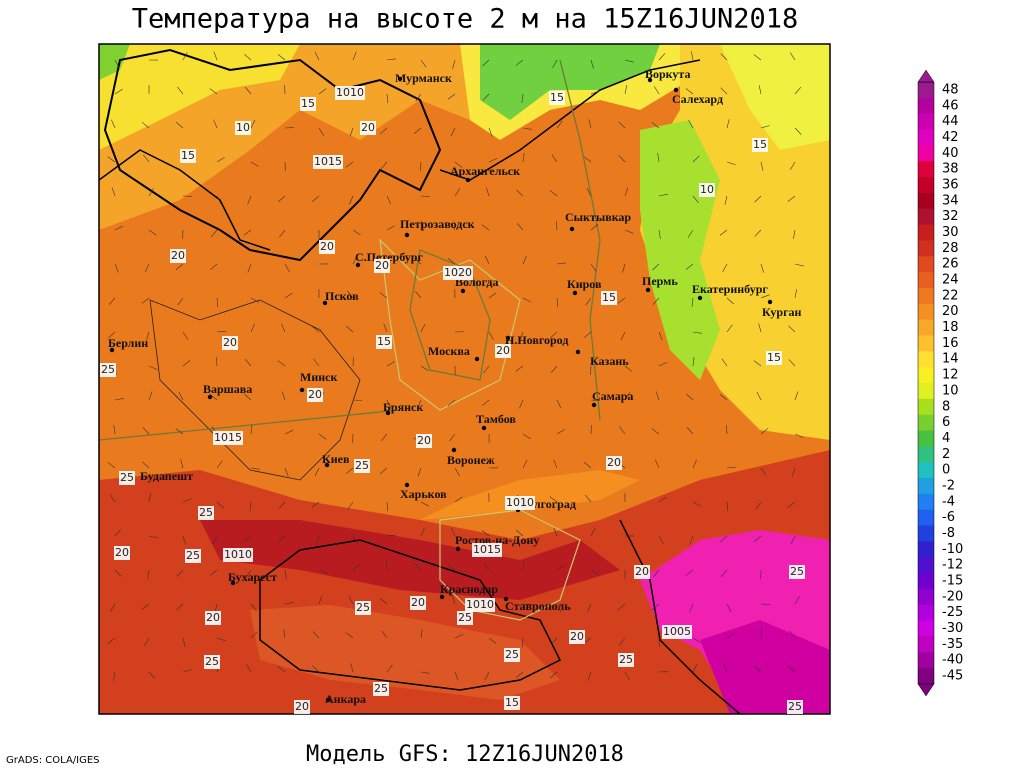  Describe the element at coordinates (612, 396) in the screenshot. I see `city-label: Самара` at that location.